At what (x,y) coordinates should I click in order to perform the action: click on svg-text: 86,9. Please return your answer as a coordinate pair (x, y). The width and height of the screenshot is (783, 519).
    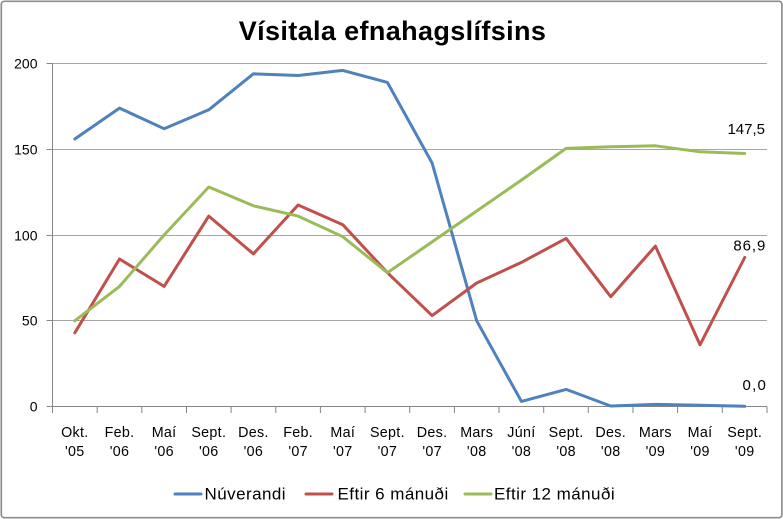
    Looking at the image, I should click on (749, 246).